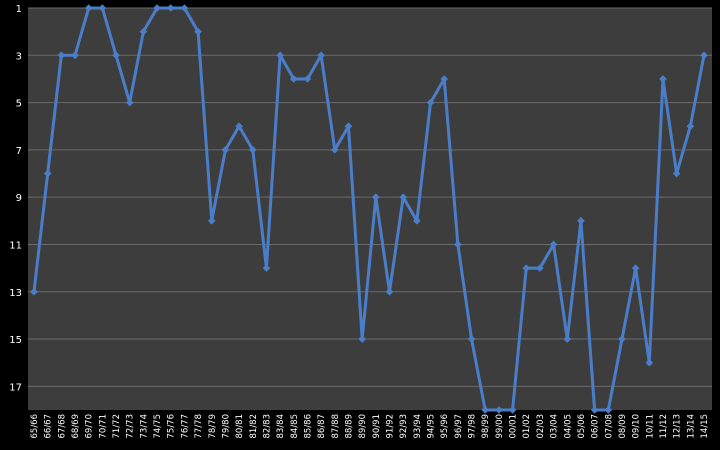  What do you see at coordinates (90, 426) in the screenshot?
I see `x-tick-label: 69/70` at bounding box center [90, 426].